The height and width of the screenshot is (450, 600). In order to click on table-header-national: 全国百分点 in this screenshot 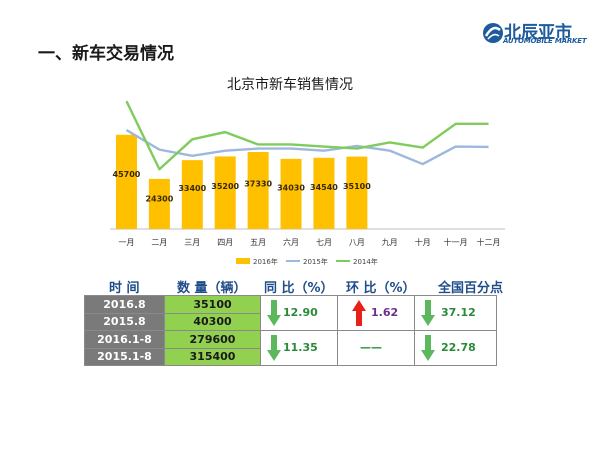, I will do `click(471, 288)`.